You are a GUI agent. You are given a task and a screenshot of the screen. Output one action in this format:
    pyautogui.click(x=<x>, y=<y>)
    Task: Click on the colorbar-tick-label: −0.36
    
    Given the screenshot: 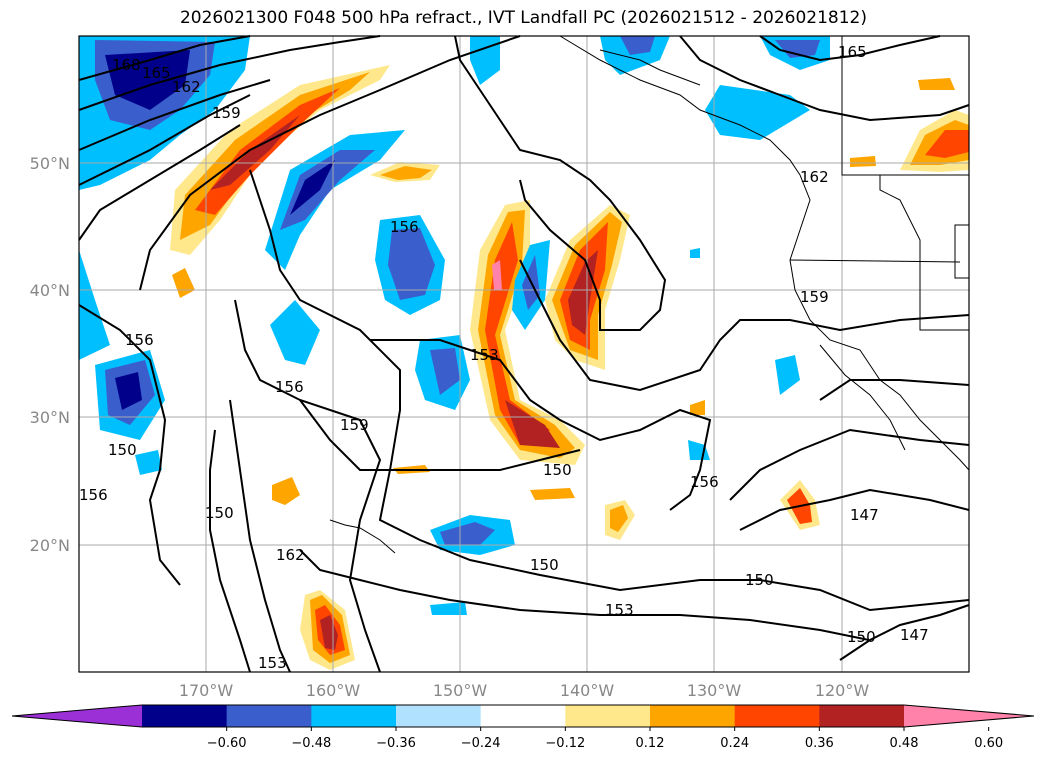 What is the action you would take?
    pyautogui.click(x=396, y=743)
    